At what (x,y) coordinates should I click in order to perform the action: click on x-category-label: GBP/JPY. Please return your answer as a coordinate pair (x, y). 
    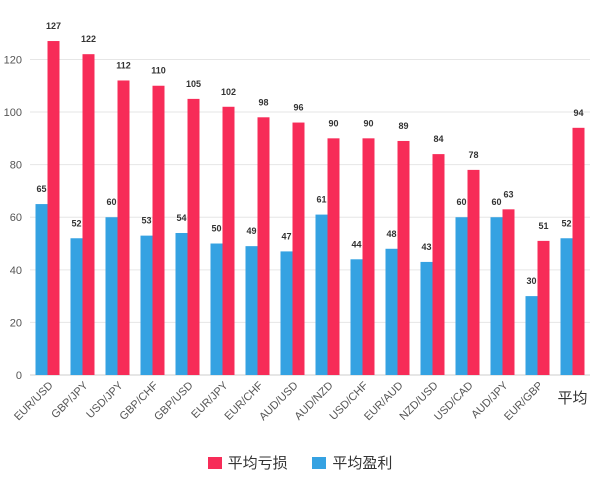
    Looking at the image, I should click on (70, 400).